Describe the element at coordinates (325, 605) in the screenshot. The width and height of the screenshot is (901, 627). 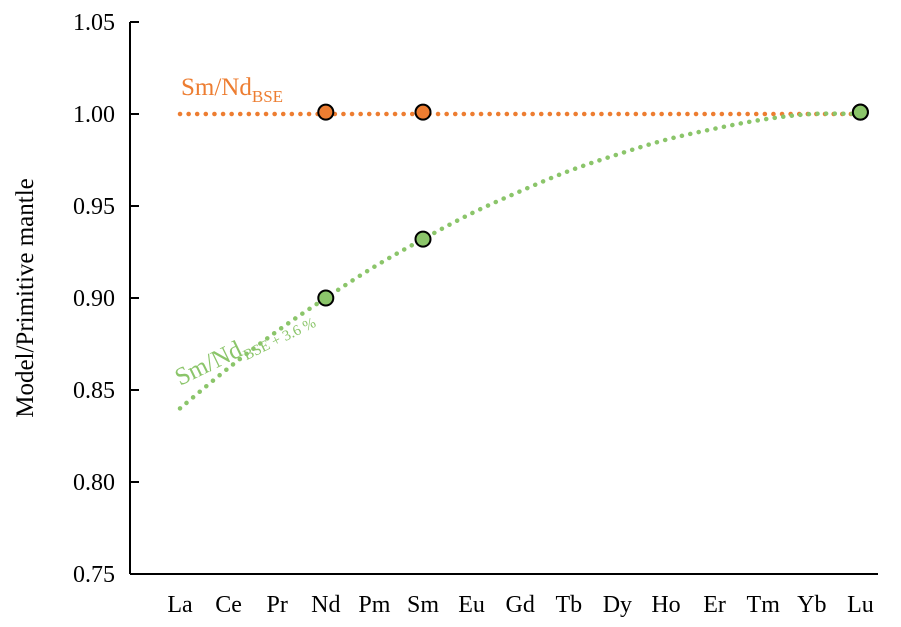
I see `x-tick-label: Nd` at that location.